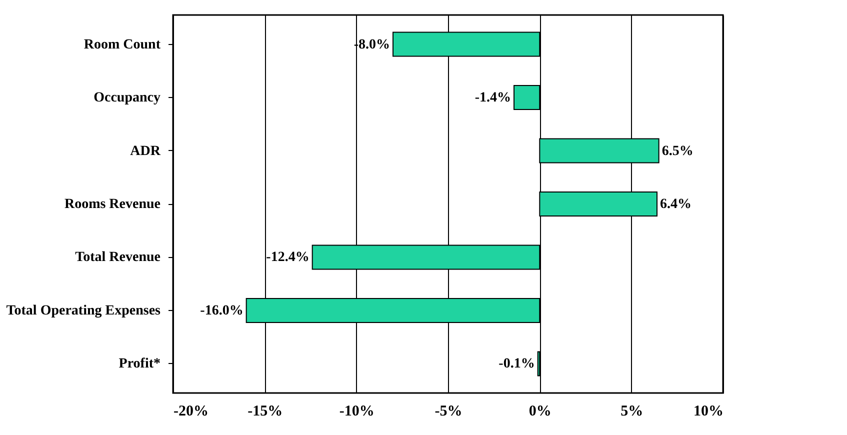  Describe the element at coordinates (127, 98) in the screenshot. I see `y-tick-label: Occupancy` at that location.